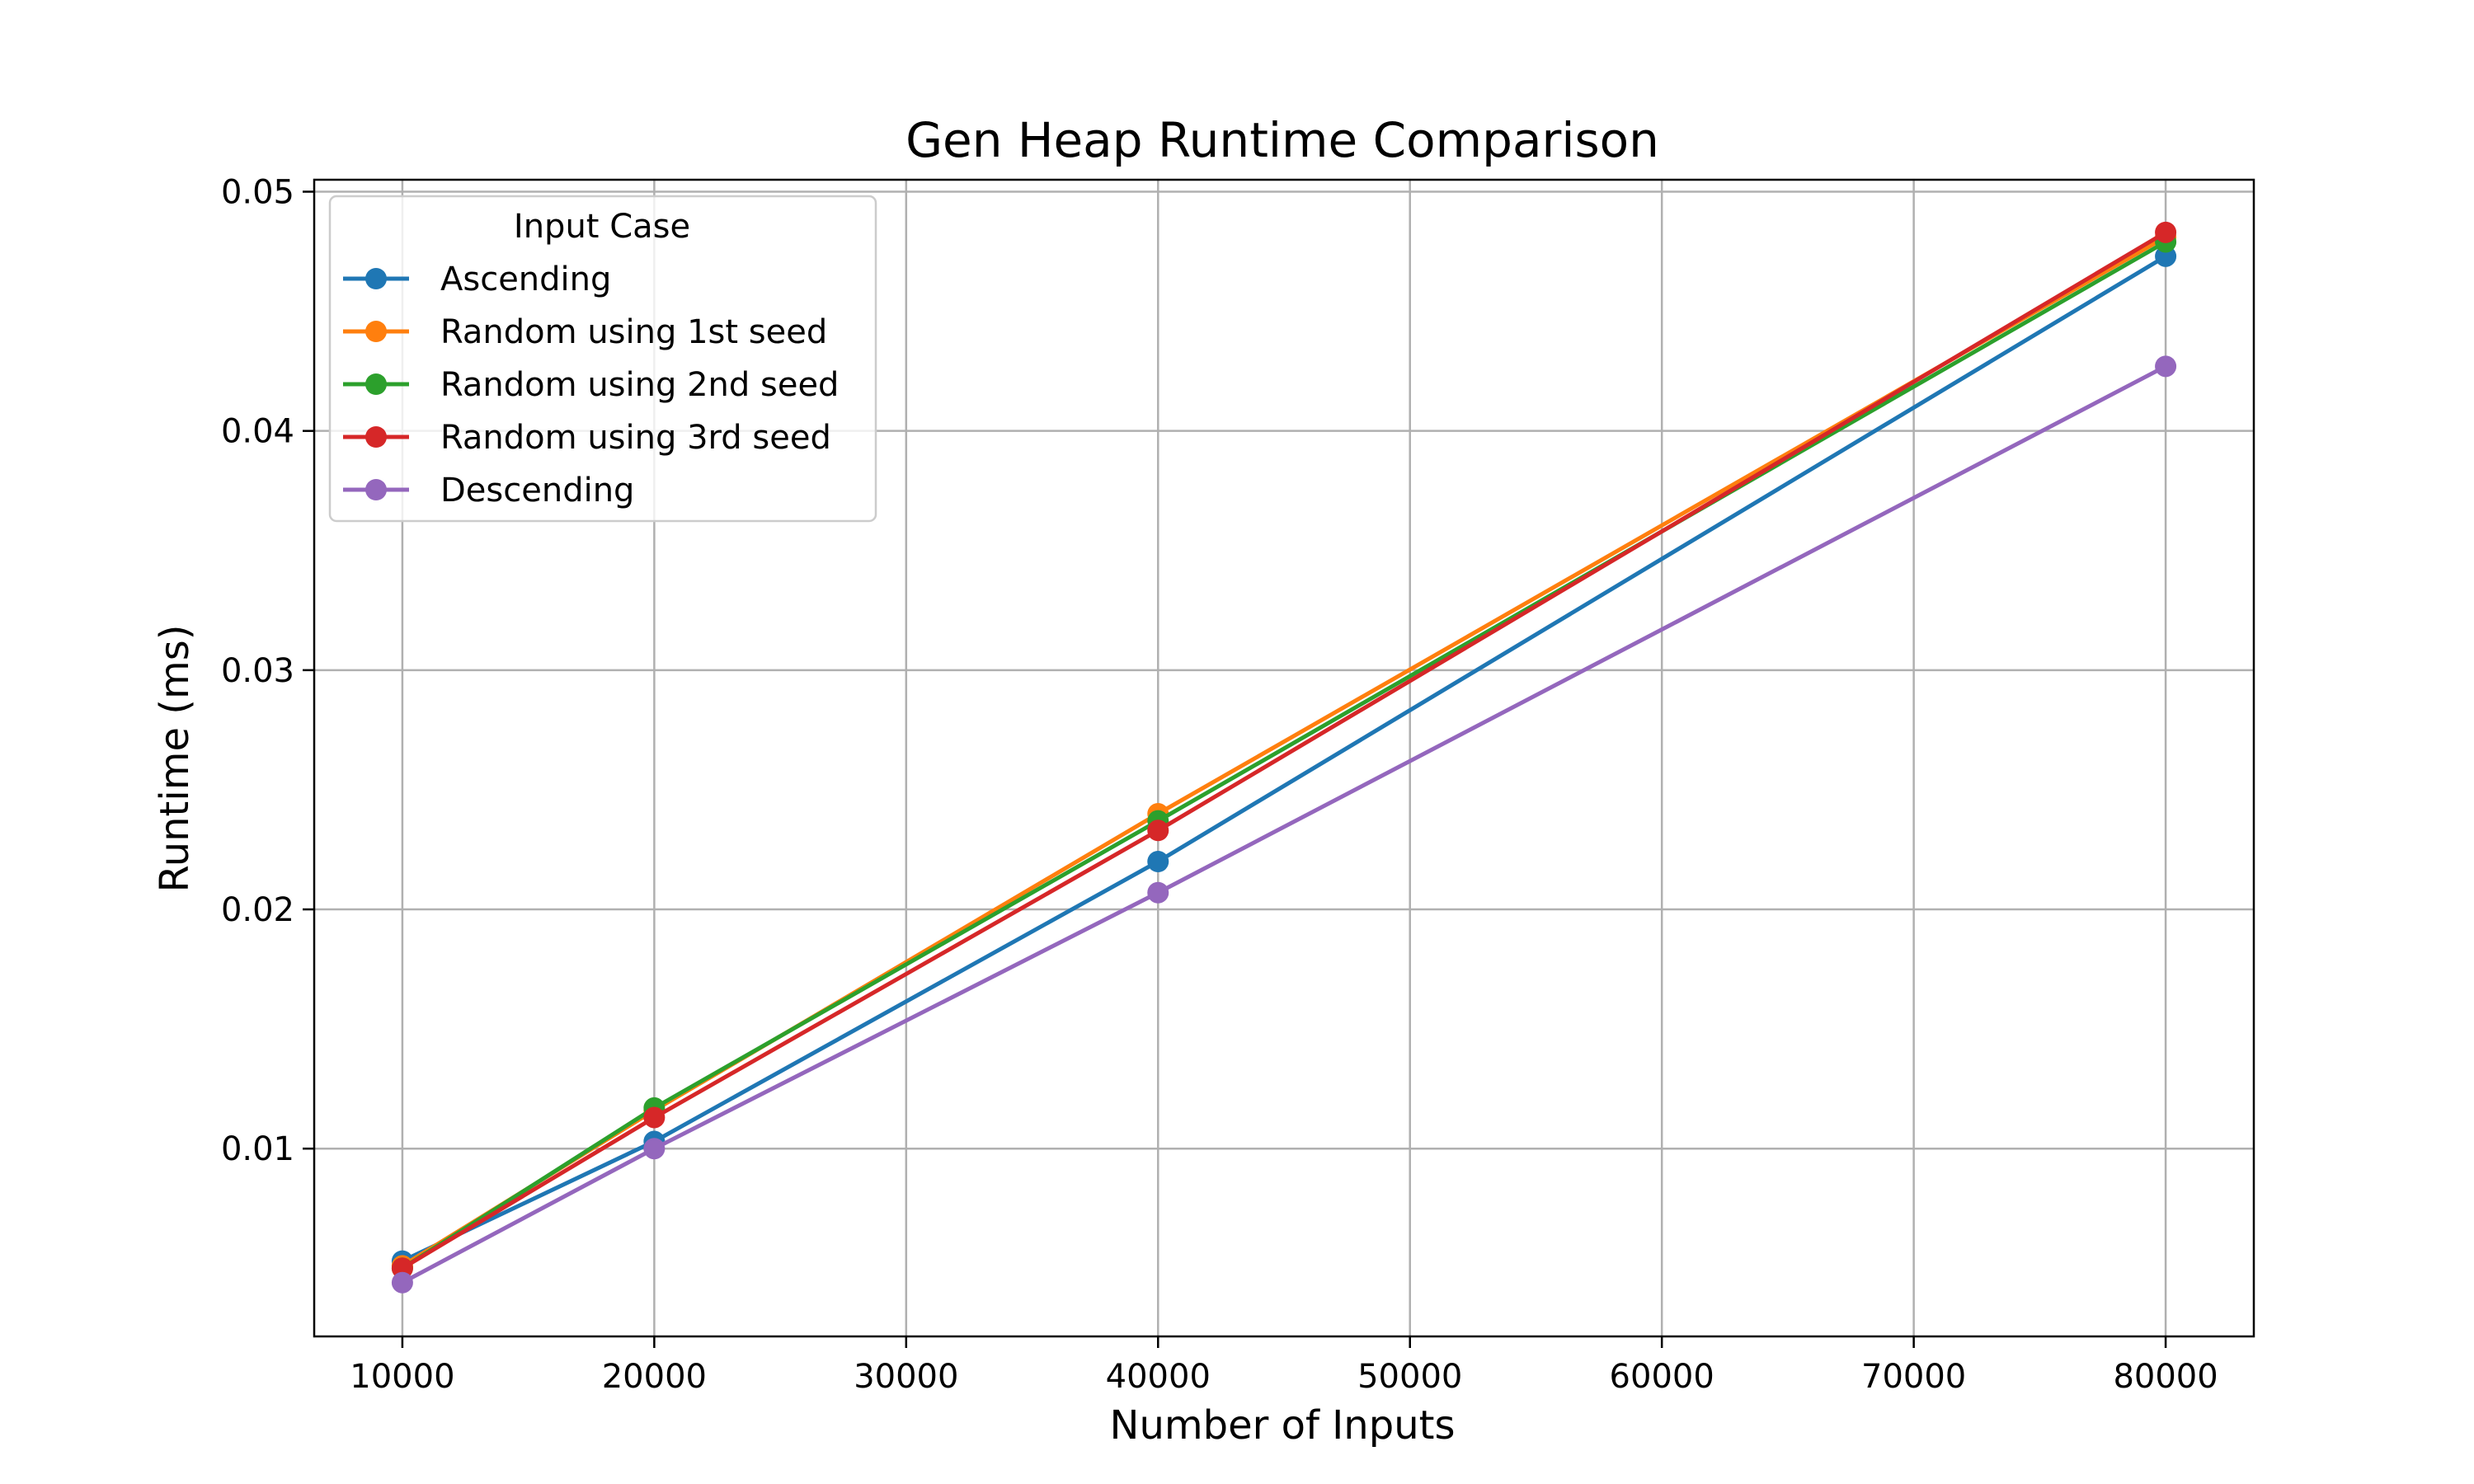  What do you see at coordinates (1409, 1377) in the screenshot?
I see `x-tick-label: 50000` at bounding box center [1409, 1377].